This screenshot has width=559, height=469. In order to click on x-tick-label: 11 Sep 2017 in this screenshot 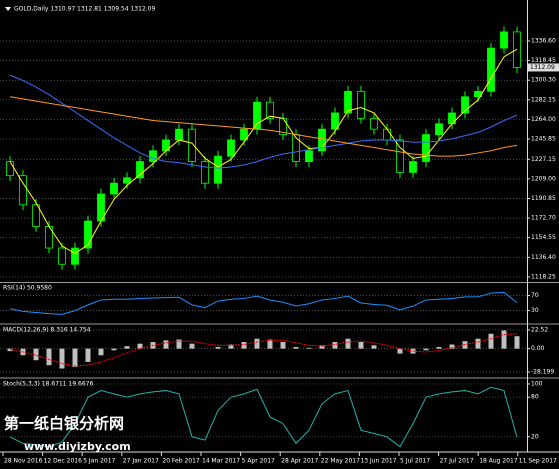, I will do `click(538, 461)`.